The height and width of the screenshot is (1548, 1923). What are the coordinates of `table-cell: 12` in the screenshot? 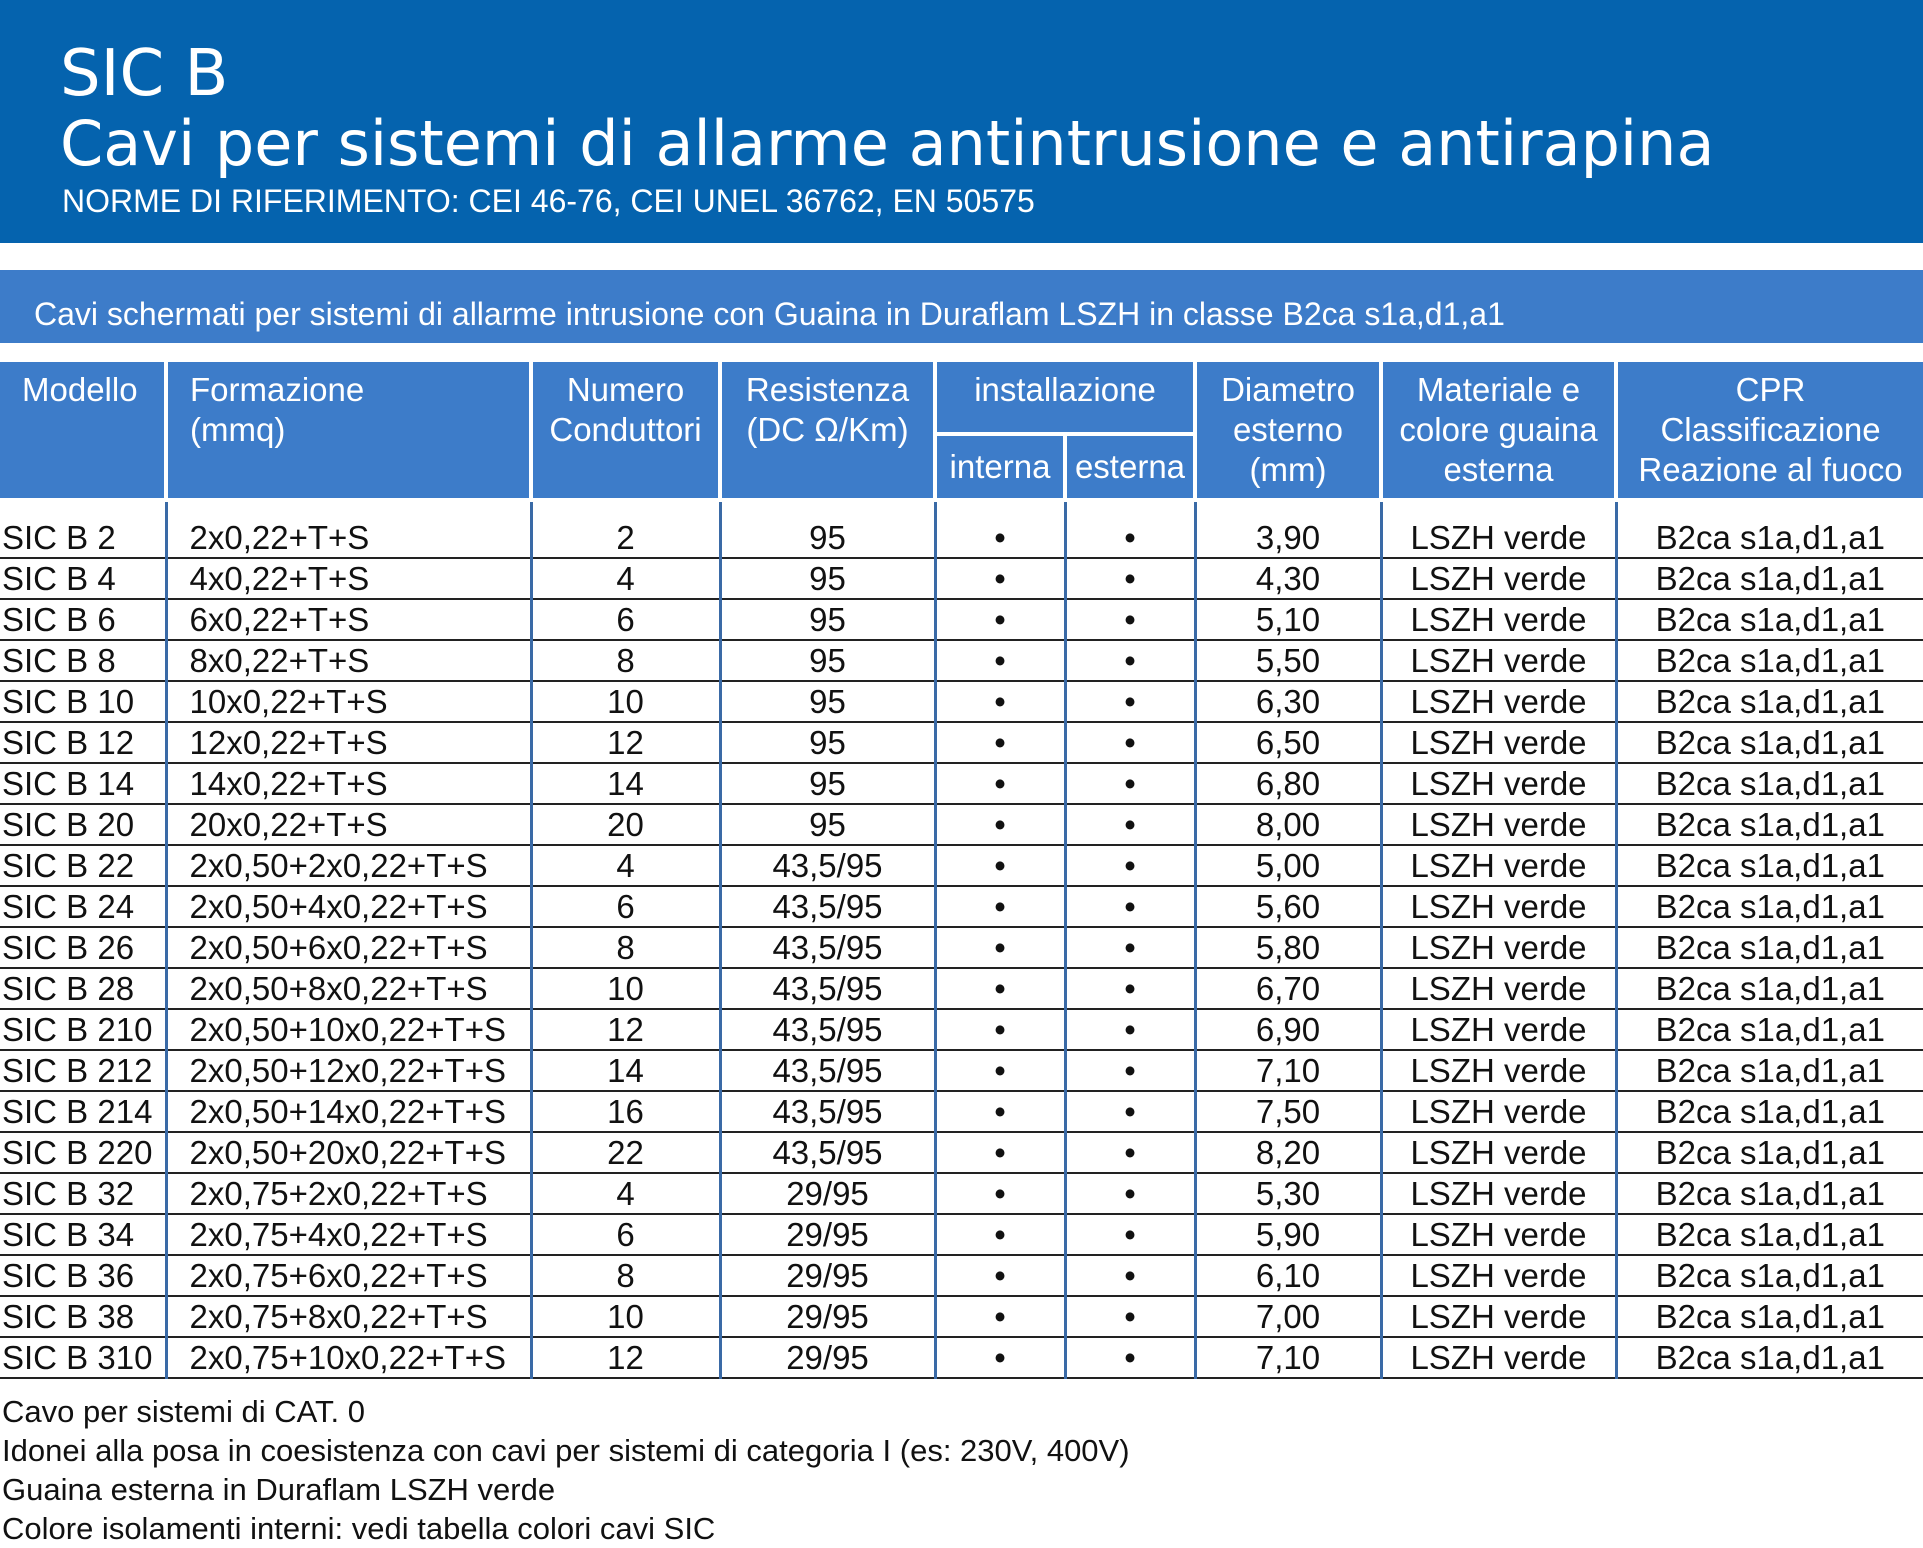 It's located at (624, 1030).